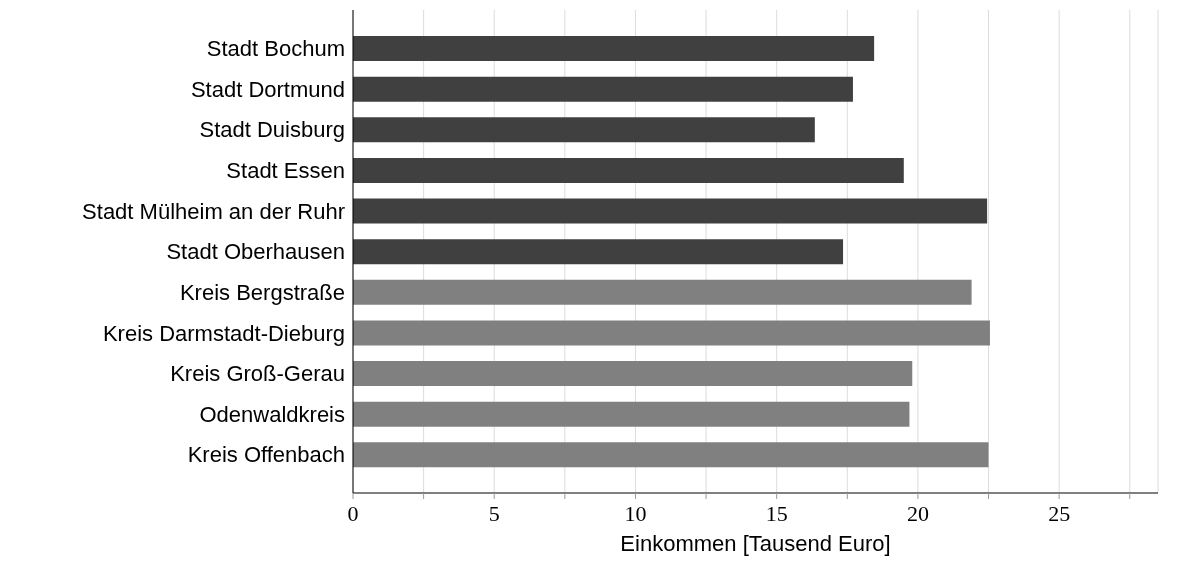  Describe the element at coordinates (213, 211) in the screenshot. I see `y-tick-label: Stadt Mülheim an der Ruhr` at that location.